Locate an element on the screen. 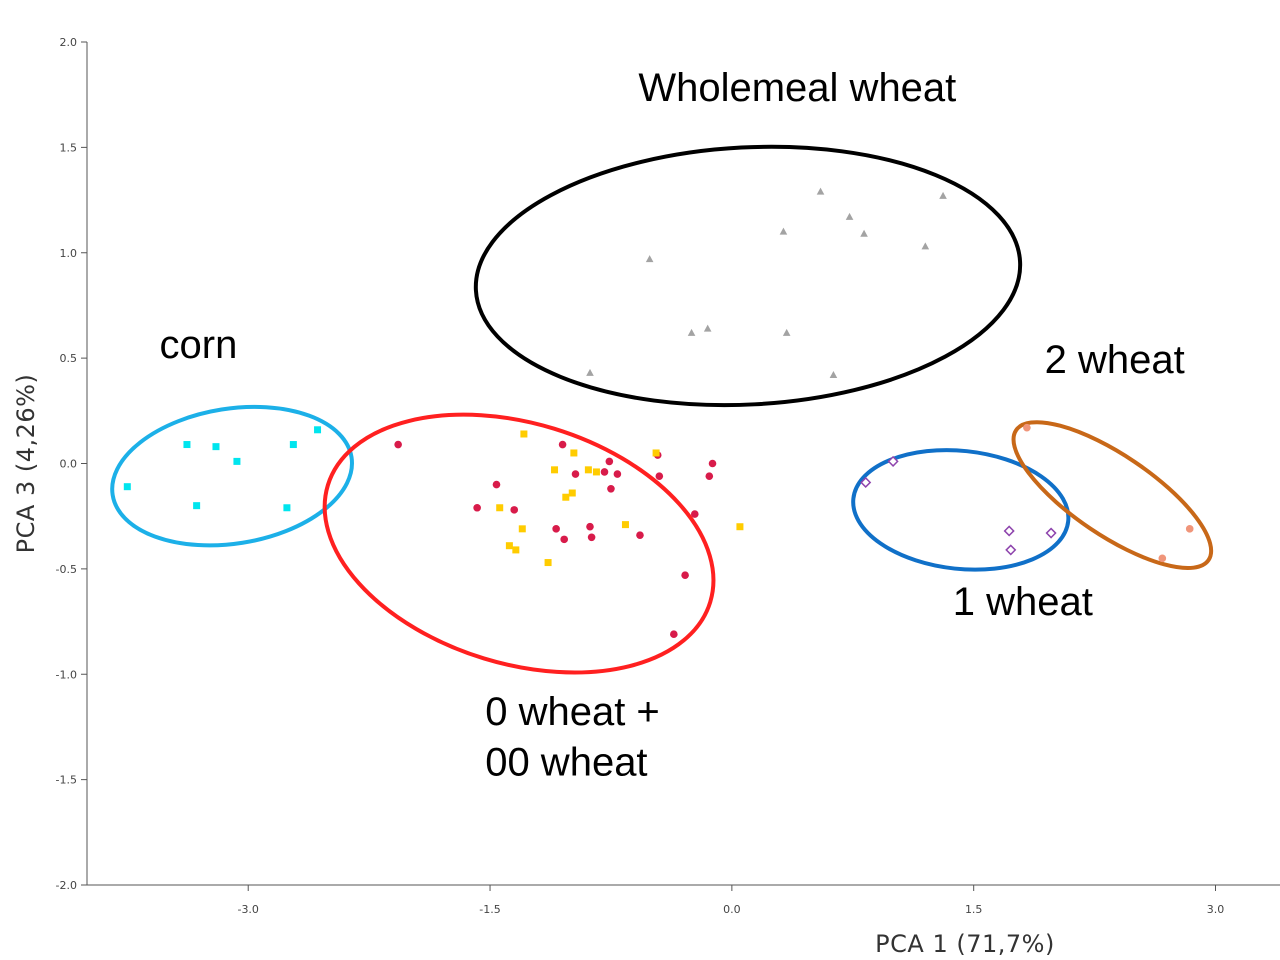 The image size is (1280, 960). y-tick-label: 1.0 is located at coordinates (69, 253).